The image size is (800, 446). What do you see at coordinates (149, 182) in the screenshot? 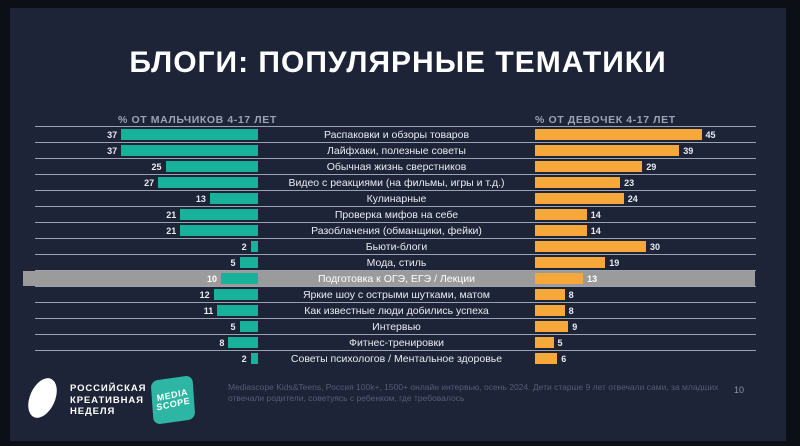
I see `boys-value-label: 27` at bounding box center [149, 182].